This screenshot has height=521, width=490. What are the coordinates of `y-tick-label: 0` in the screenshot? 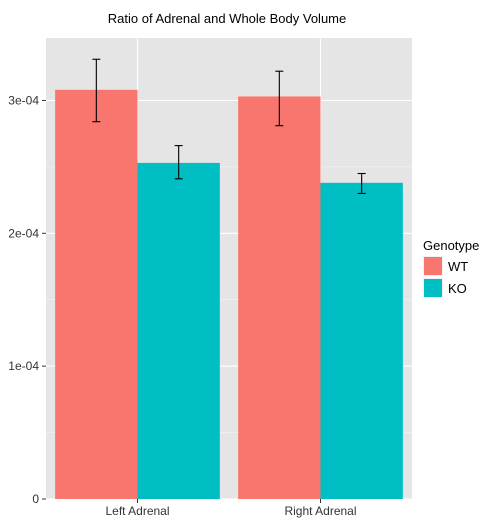 It's located at (35, 499).